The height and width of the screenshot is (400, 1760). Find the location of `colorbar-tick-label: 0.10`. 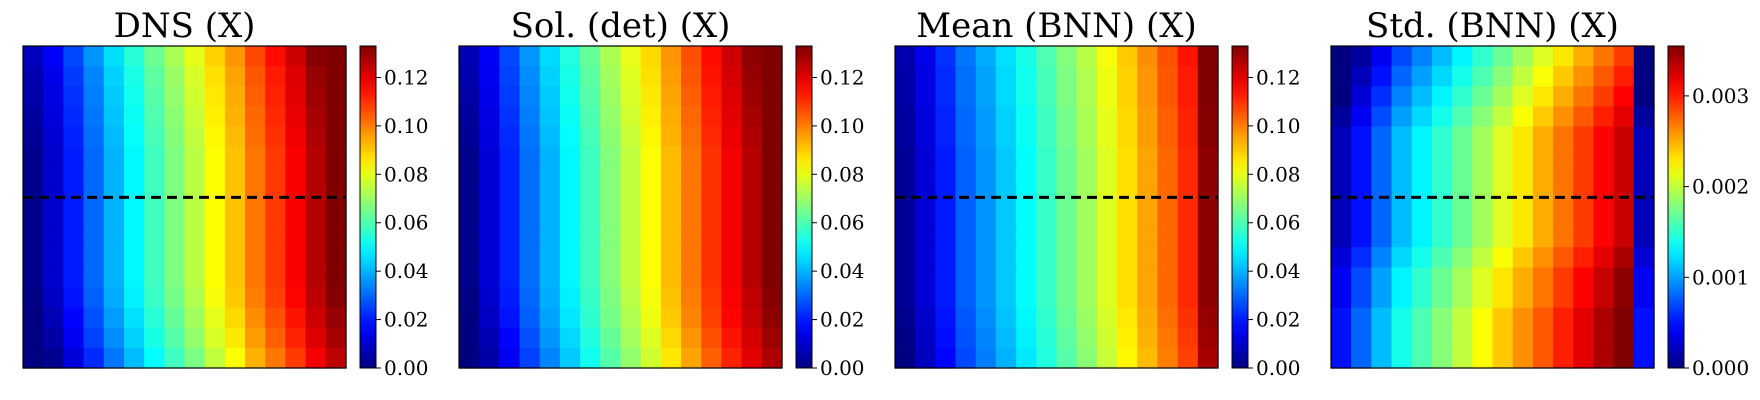

colorbar-tick-label: 0.10 is located at coordinates (406, 126).